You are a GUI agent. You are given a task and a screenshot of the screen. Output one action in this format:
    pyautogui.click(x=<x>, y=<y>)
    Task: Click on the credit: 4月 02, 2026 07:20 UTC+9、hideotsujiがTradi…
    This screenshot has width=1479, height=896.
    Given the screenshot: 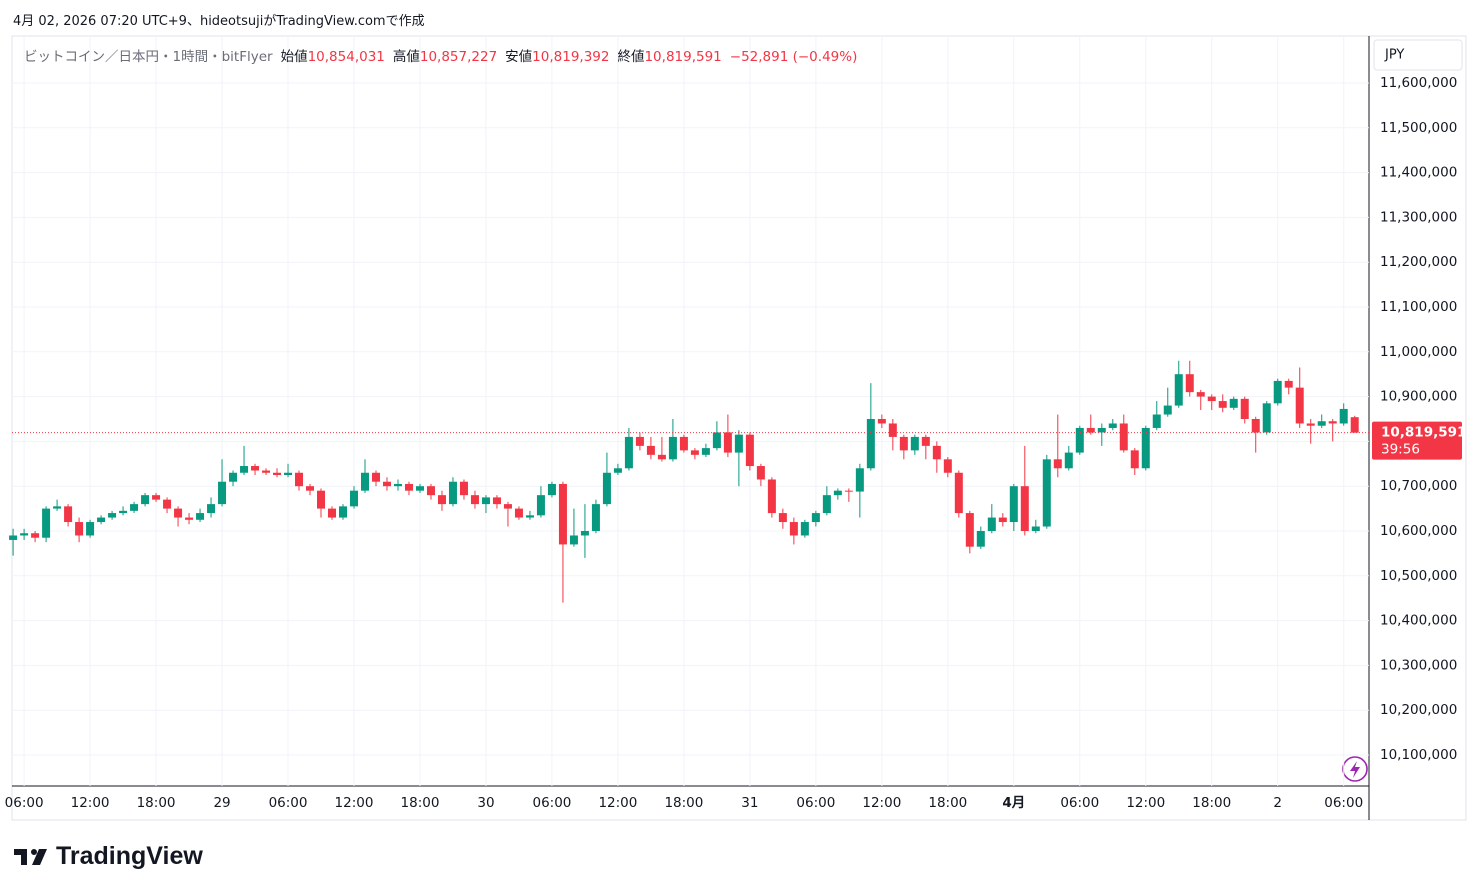 What is the action you would take?
    pyautogui.click(x=219, y=21)
    